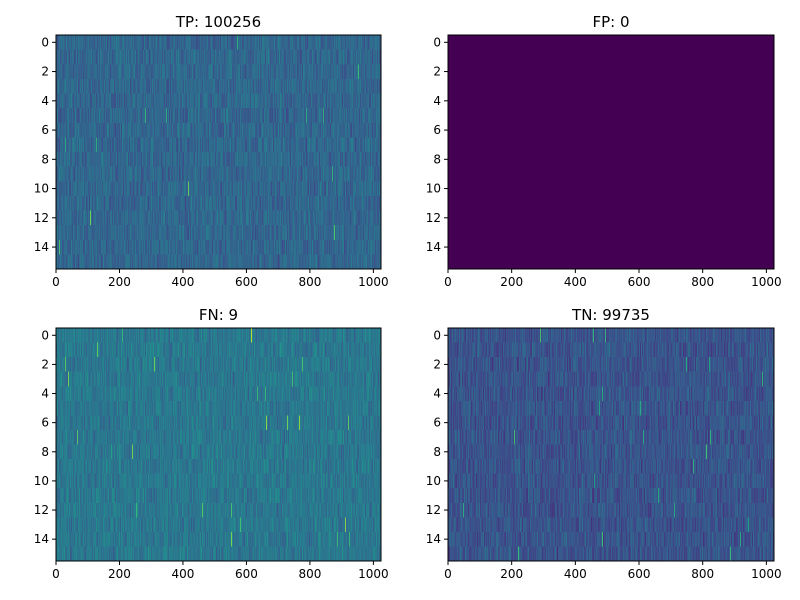  What do you see at coordinates (45, 452) in the screenshot?
I see `y-tick-label-fn-4: 8` at bounding box center [45, 452].